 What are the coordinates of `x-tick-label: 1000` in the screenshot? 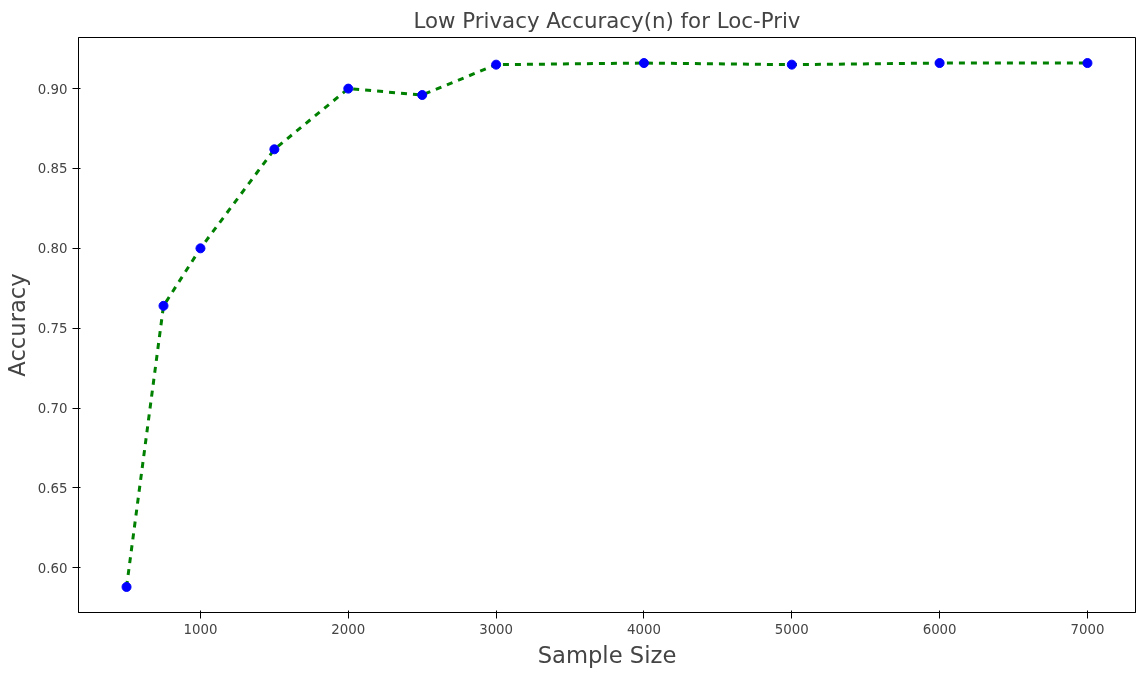 It's located at (200, 629).